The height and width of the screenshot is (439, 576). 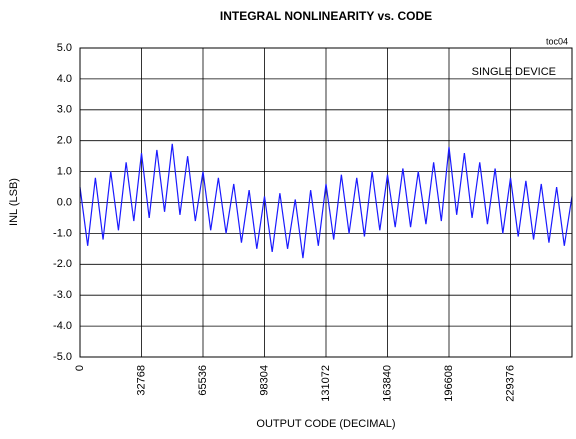 What do you see at coordinates (14, 202) in the screenshot?
I see `y-axis-label: INL (LSB)` at bounding box center [14, 202].